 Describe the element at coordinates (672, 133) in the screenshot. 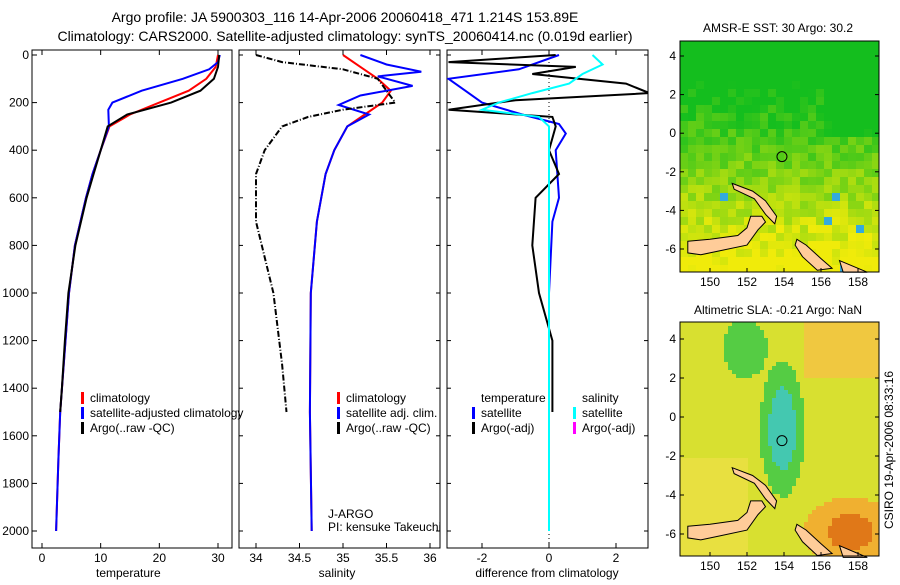

I see `map-y-tick-label: 0` at that location.